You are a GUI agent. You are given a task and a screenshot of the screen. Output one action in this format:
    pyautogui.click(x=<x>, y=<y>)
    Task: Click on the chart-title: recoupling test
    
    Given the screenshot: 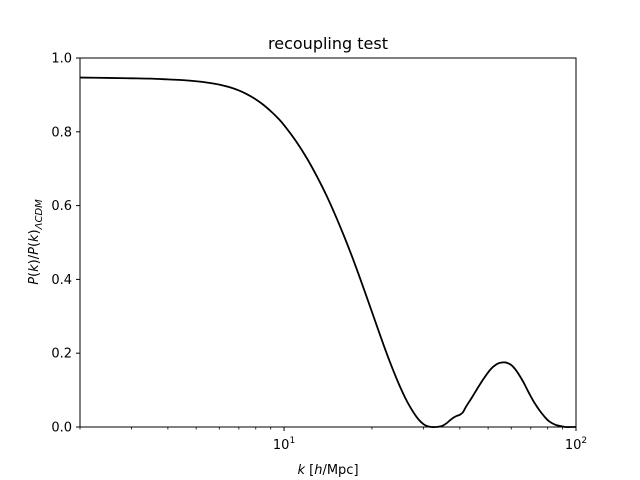 What is the action you would take?
    pyautogui.click(x=328, y=43)
    